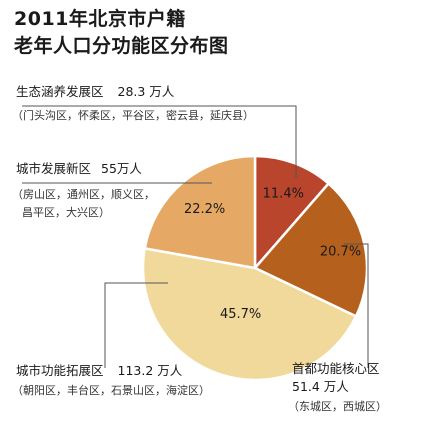 The image size is (427, 423). I want to click on annotation-eco-districts: （门头沟区，怀柔区，平谷区，密云县，延庆县）, so click(133, 115).